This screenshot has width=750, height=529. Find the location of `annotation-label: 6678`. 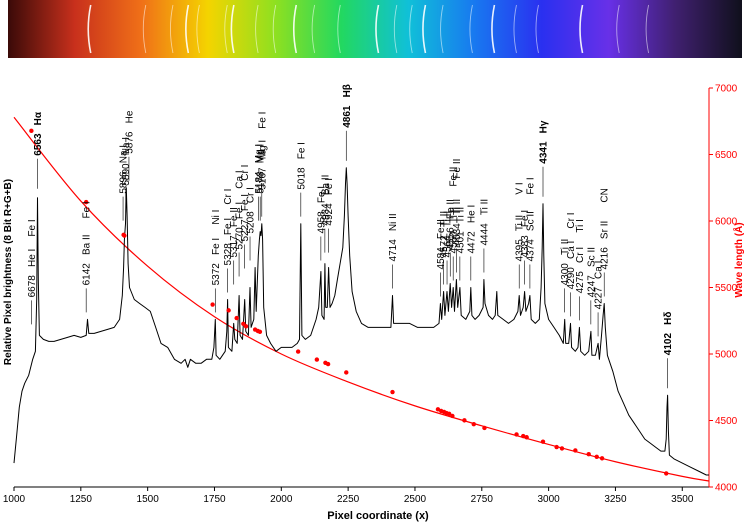

annotation-label: 6678 is located at coordinates (32, 286).